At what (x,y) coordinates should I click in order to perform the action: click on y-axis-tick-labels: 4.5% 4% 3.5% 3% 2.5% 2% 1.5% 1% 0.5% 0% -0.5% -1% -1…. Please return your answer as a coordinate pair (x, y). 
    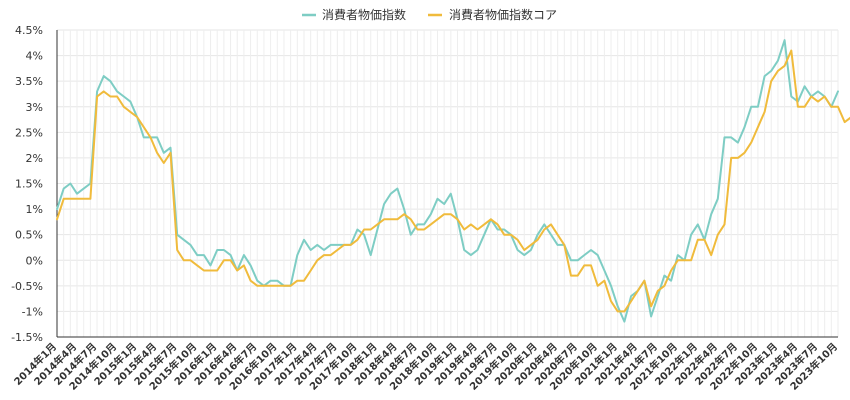
    Looking at the image, I should click on (27, 184).